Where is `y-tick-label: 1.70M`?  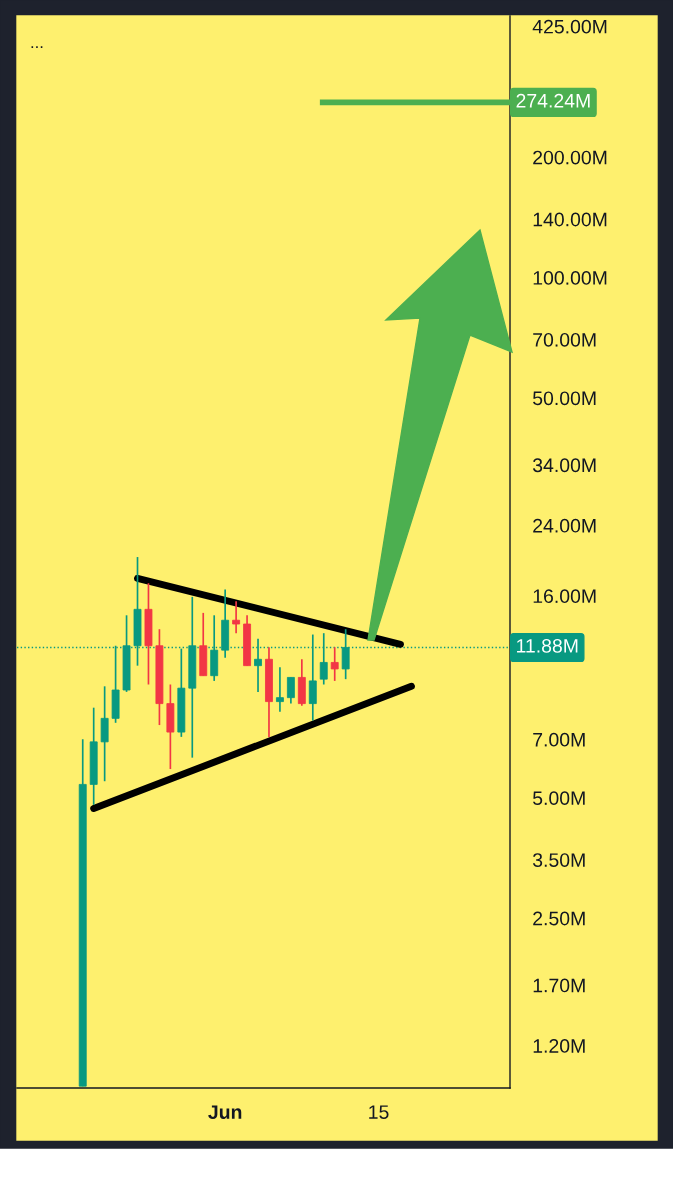 y-tick-label: 1.70M is located at coordinates (559, 985).